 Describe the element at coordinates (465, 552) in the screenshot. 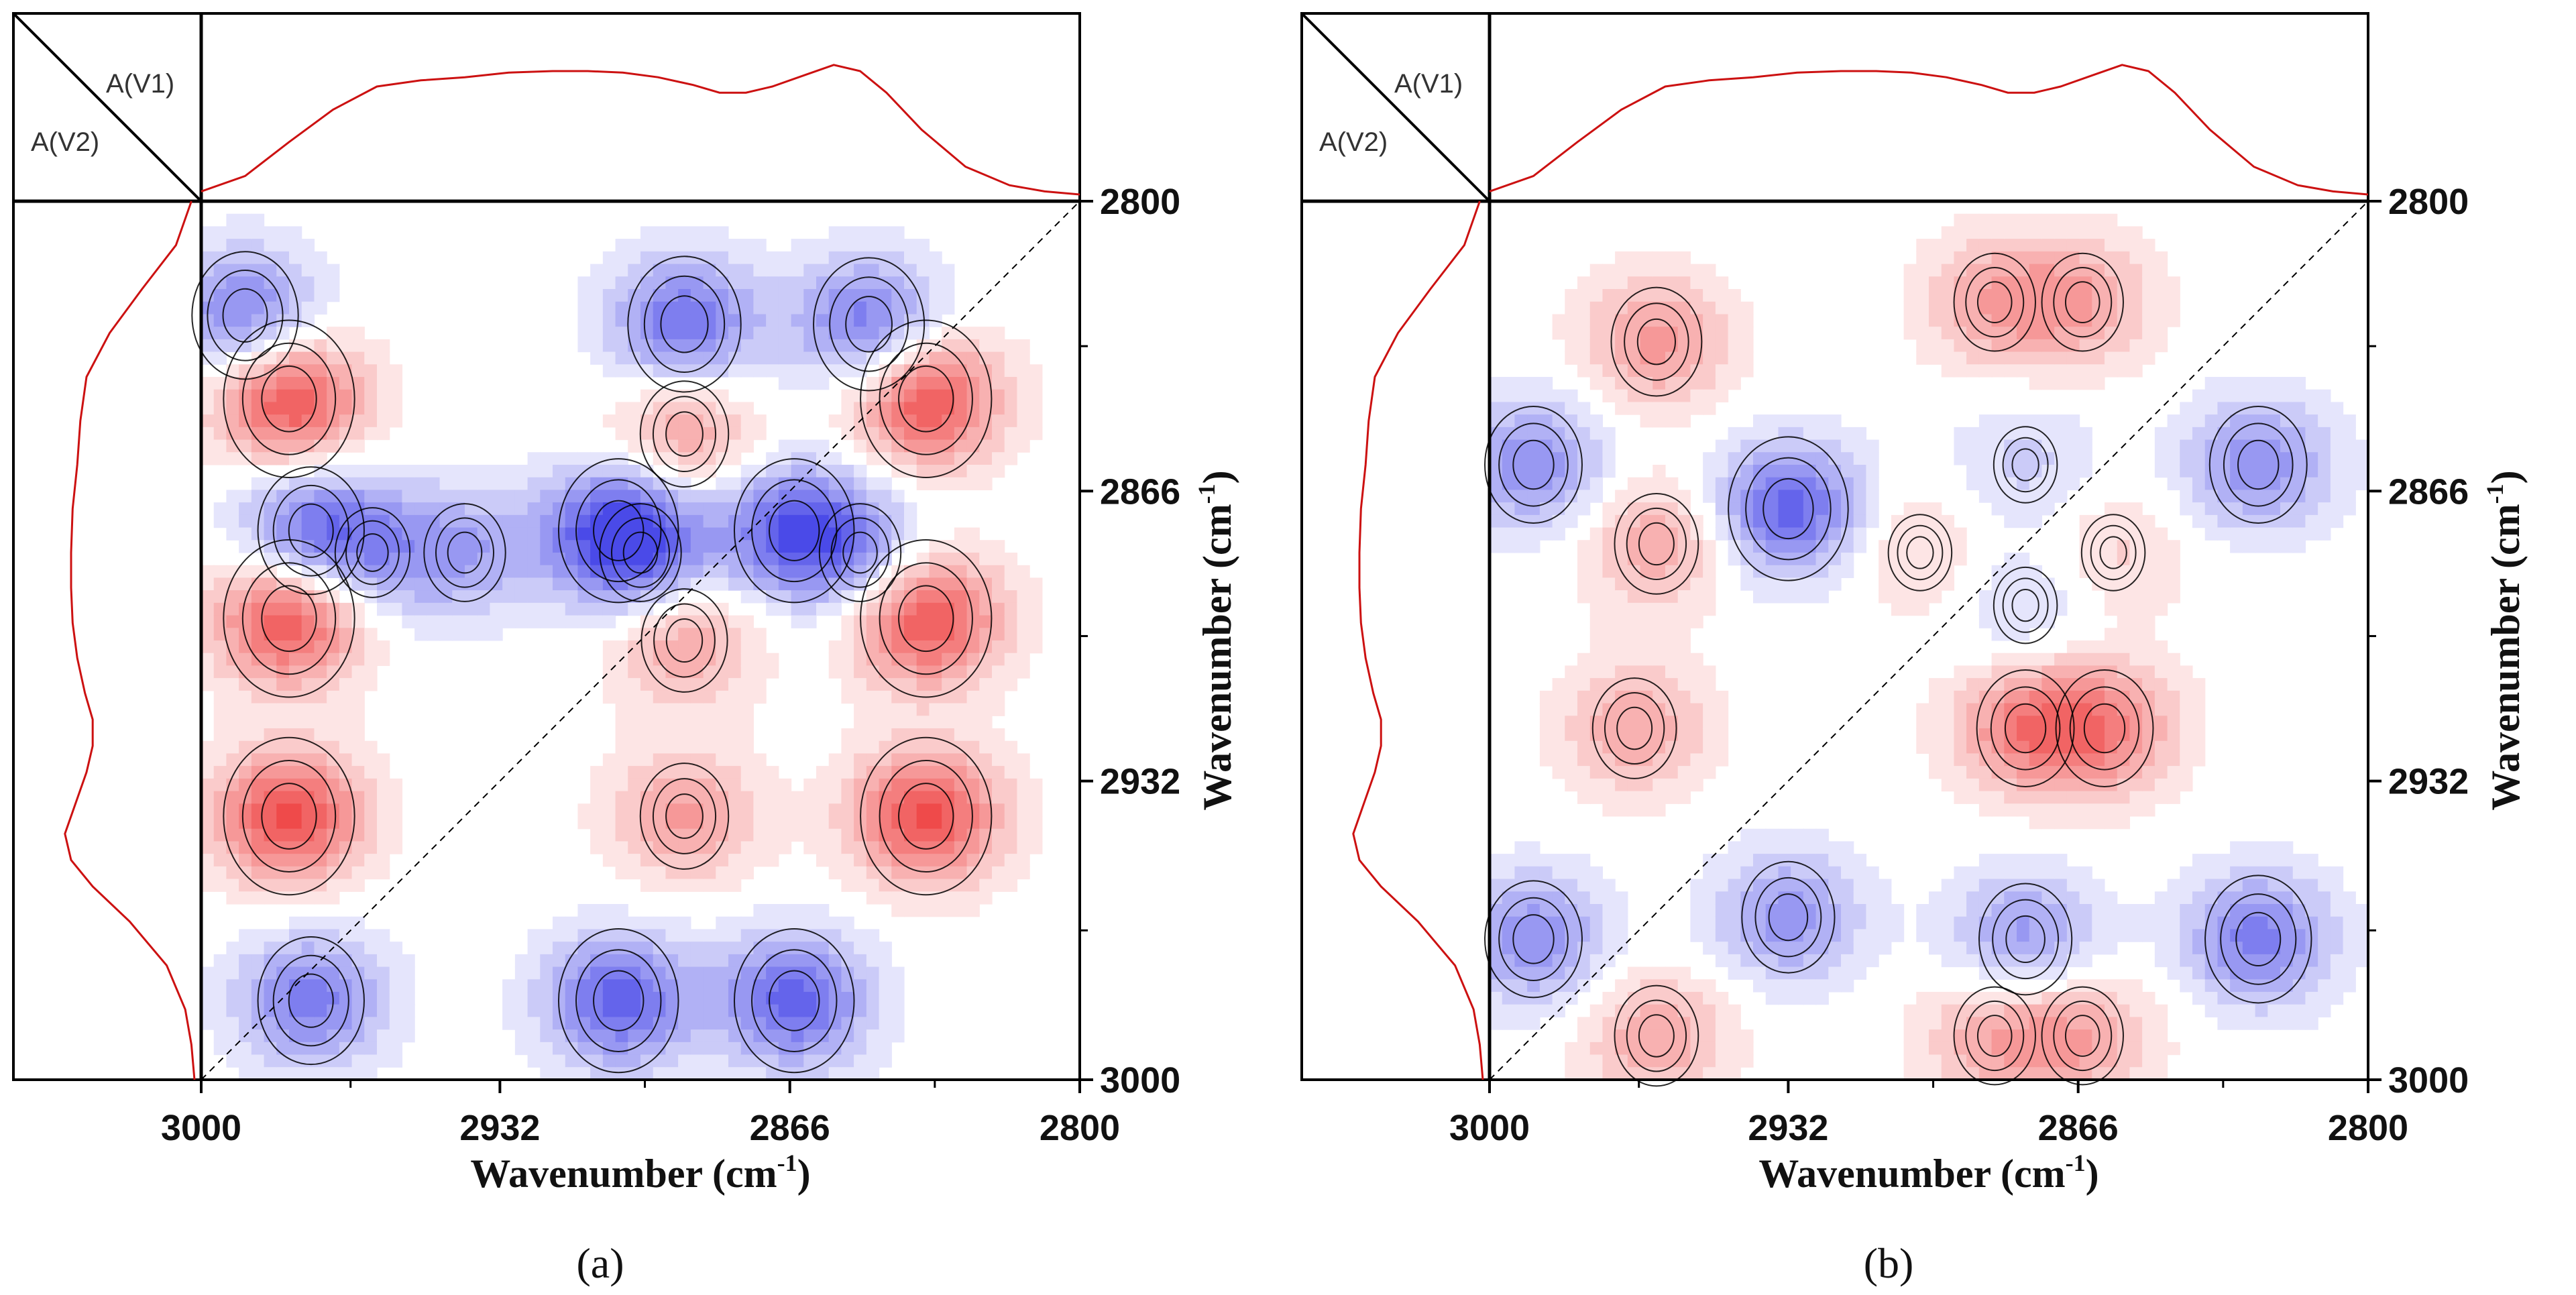

I see `contour-line` at that location.